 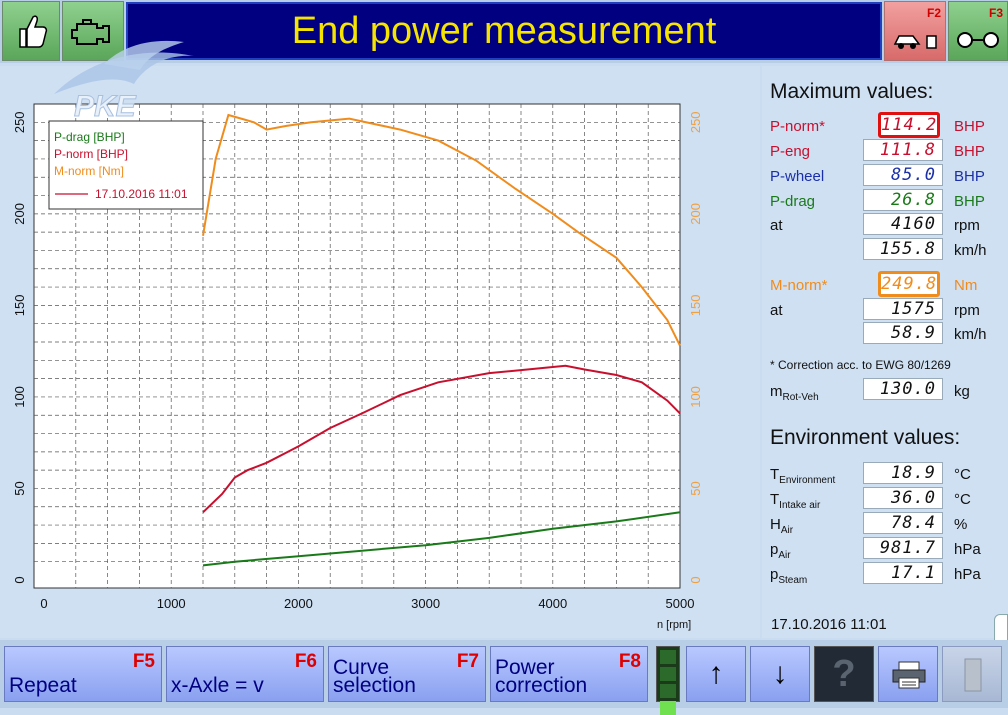 I want to click on legend-date: 17.10.2016 11:01, so click(x=141, y=194).